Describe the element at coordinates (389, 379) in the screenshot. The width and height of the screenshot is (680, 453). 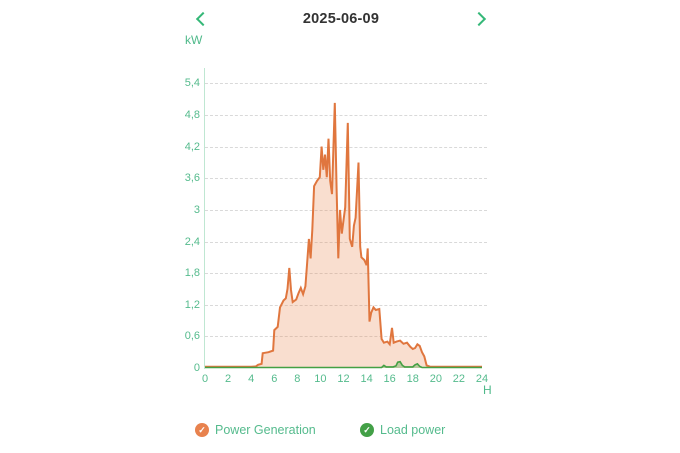
I see `x-tick-label: 16` at that location.